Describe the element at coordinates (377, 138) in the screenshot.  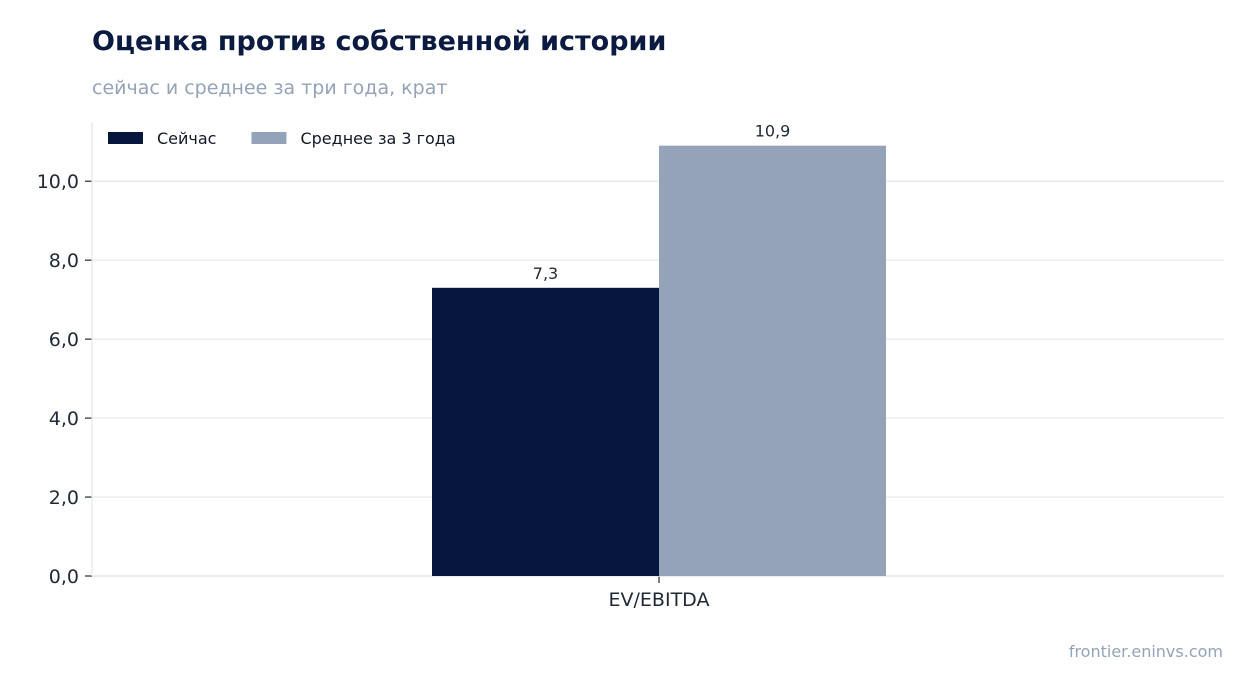
I see `legend-label: Среднее за 3 года` at that location.